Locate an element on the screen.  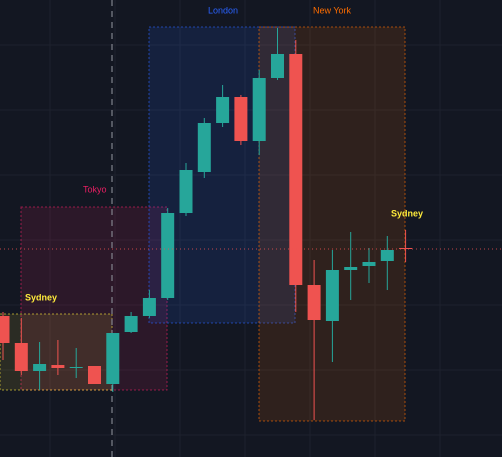
session-box is located at coordinates (94, 298).